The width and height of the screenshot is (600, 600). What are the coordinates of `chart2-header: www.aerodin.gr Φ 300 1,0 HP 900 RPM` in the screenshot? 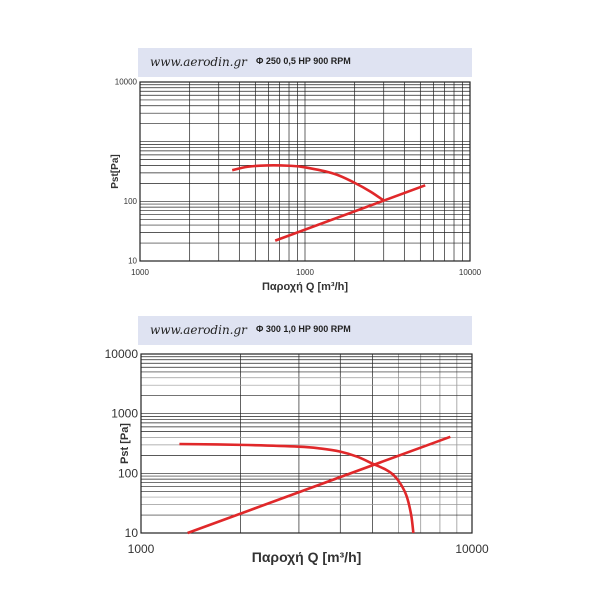 It's located at (305, 330).